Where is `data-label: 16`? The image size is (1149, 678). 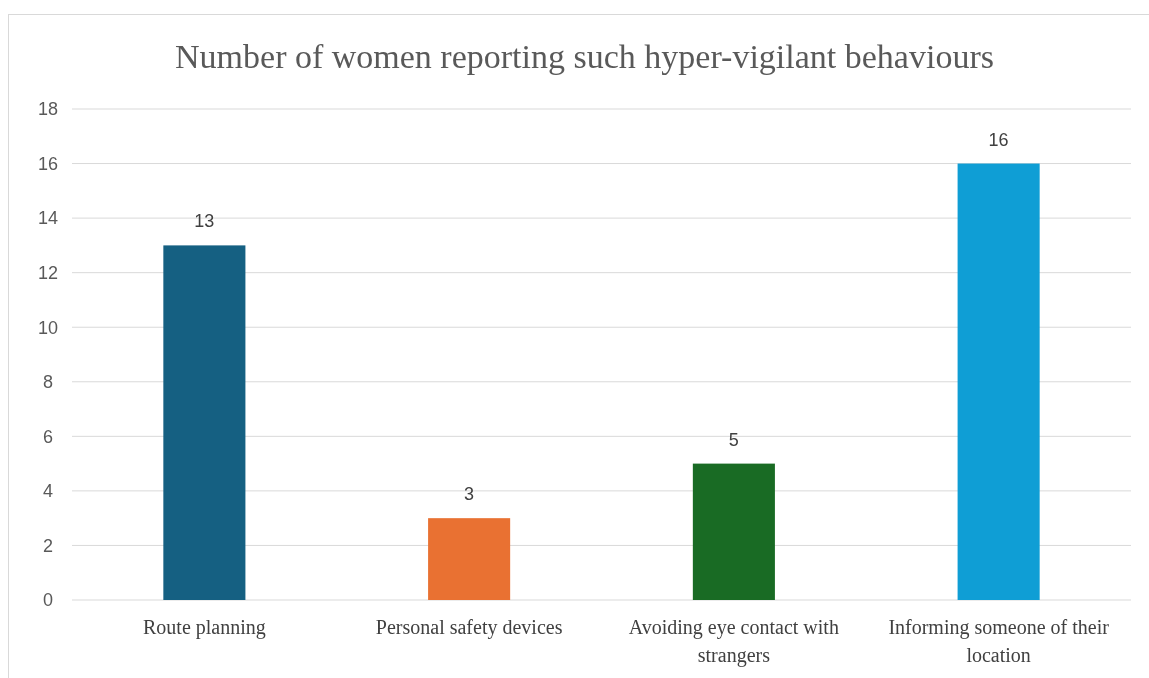
data-label: 16 is located at coordinates (998, 139).